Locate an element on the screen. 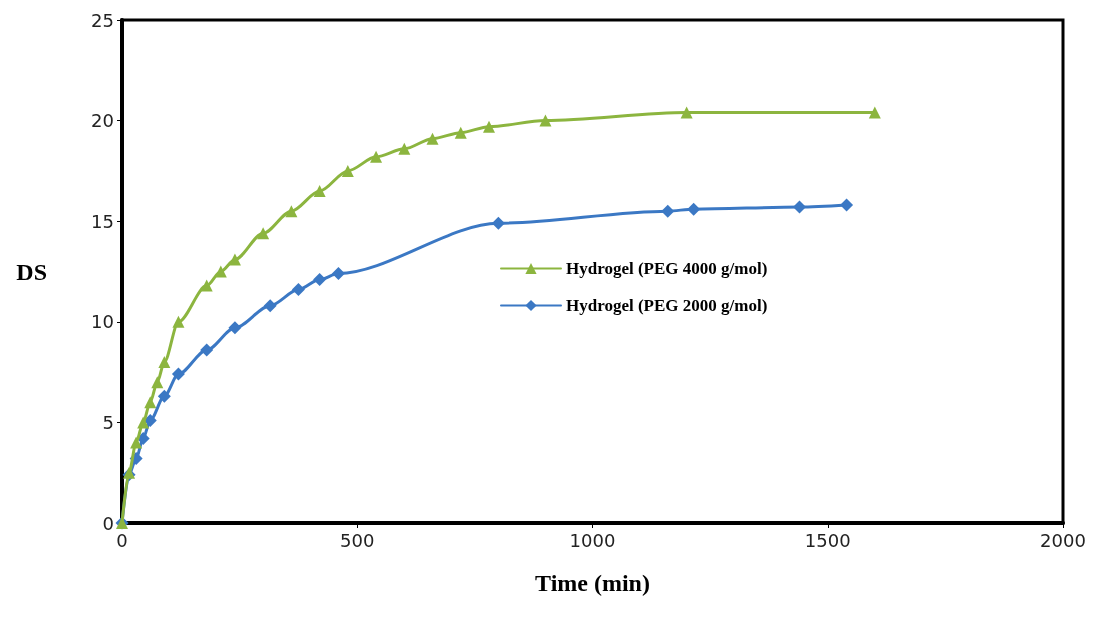 Image resolution: width=1093 pixels, height=622 pixels. y-tick-label: 20 is located at coordinates (102, 121).